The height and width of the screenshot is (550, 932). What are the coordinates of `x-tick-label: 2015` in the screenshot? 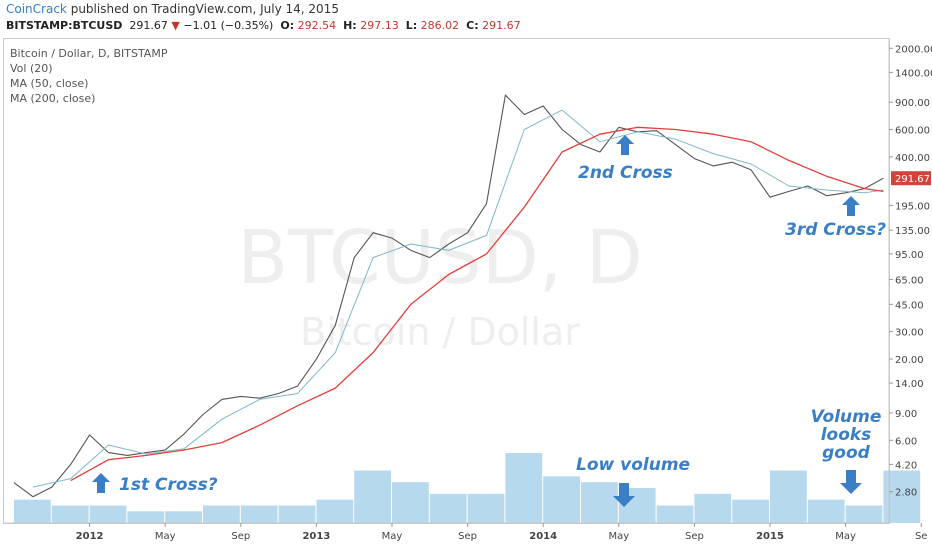 It's located at (770, 536).